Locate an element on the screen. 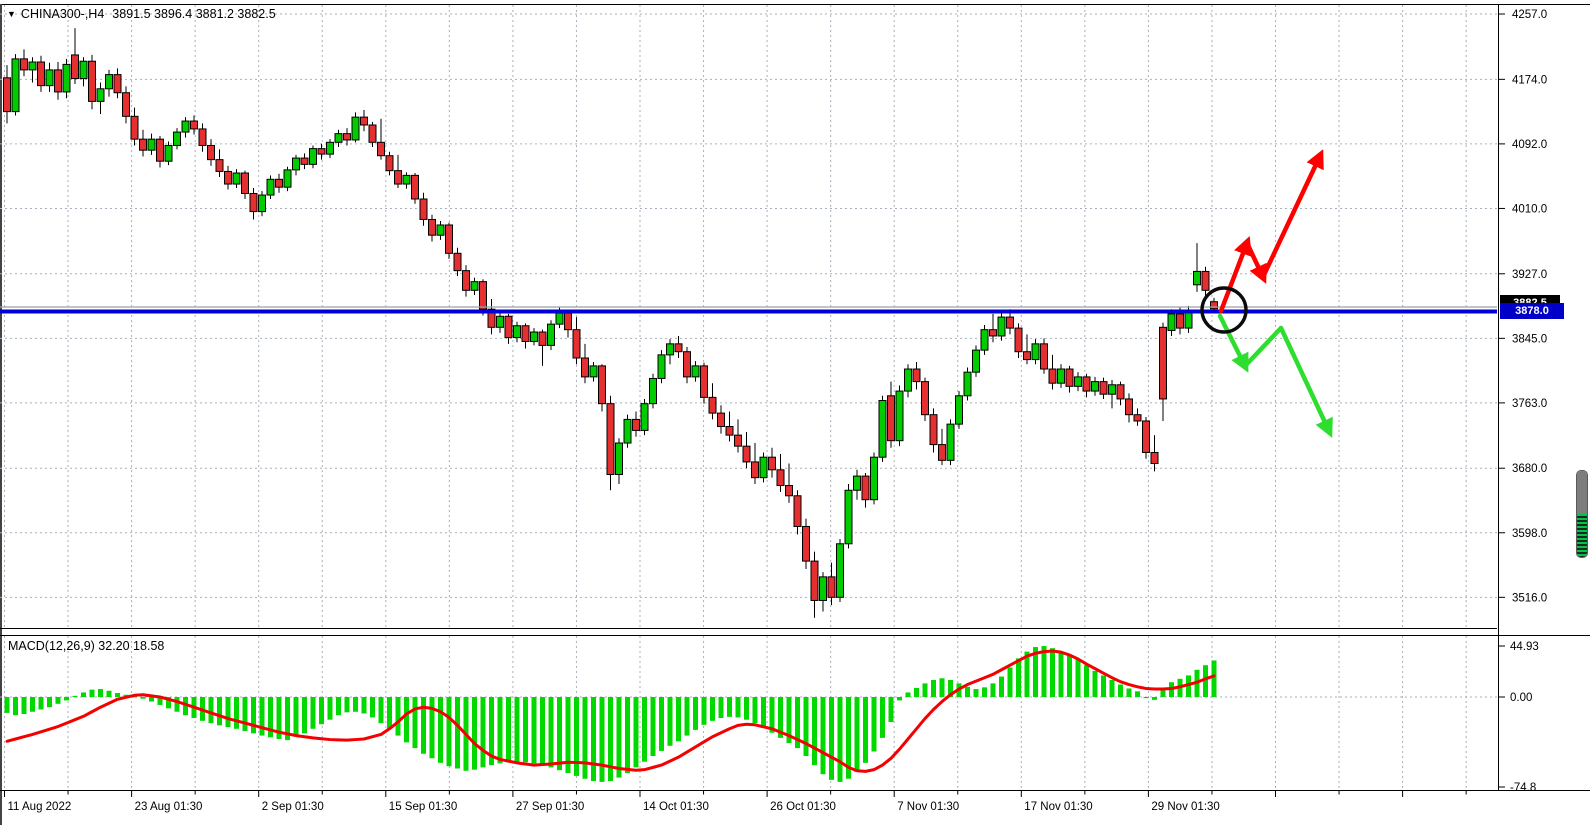 The height and width of the screenshot is (825, 1590). breakout-circle-annotation is located at coordinates (1224, 310).